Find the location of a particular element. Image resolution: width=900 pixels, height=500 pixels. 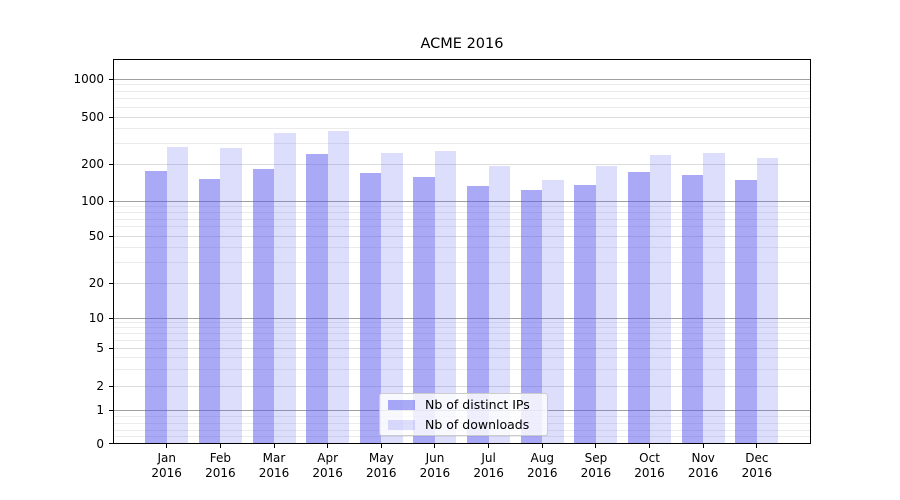

x-tick-label: Jan 2016 is located at coordinates (166, 465).